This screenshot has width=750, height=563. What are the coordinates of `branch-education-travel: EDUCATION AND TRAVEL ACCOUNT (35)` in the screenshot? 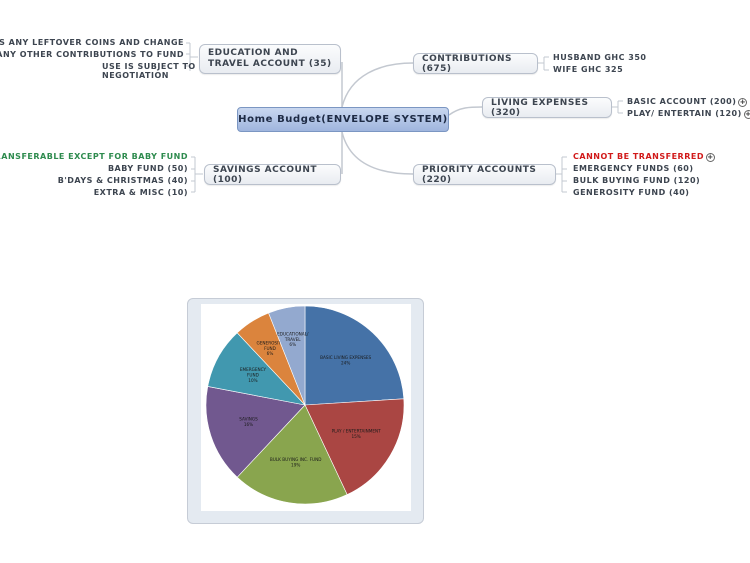 It's located at (270, 59).